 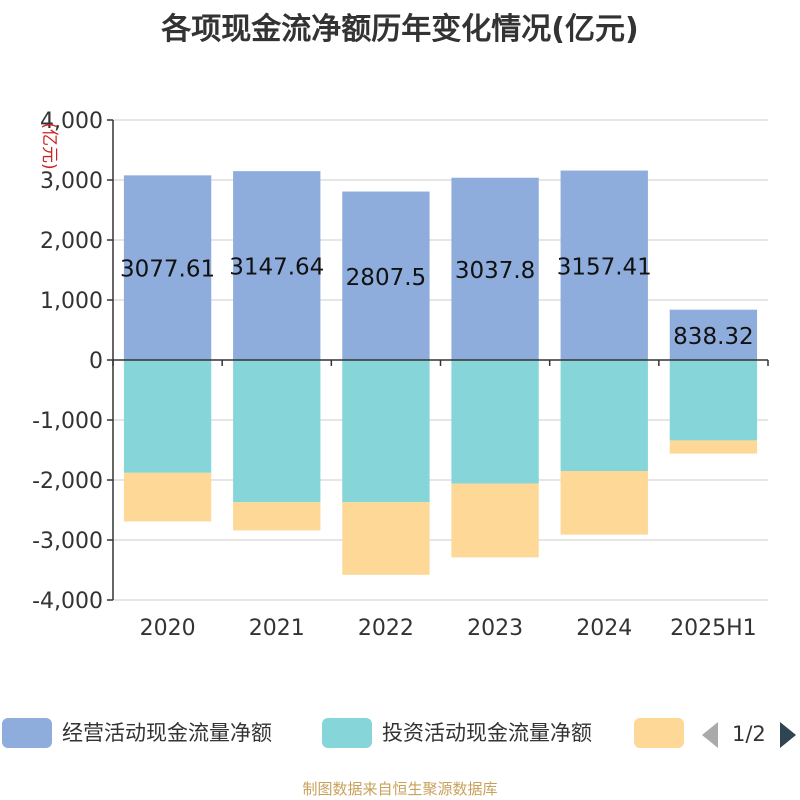 I want to click on legend-item-investing: 投资活动现金流量净额, so click(x=477, y=733).